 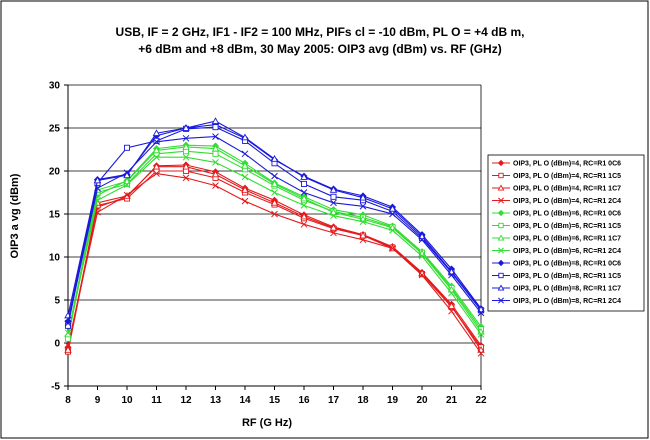 What do you see at coordinates (501, 300) in the screenshot?
I see `legend-marker-11-stroke-b` at bounding box center [501, 300].